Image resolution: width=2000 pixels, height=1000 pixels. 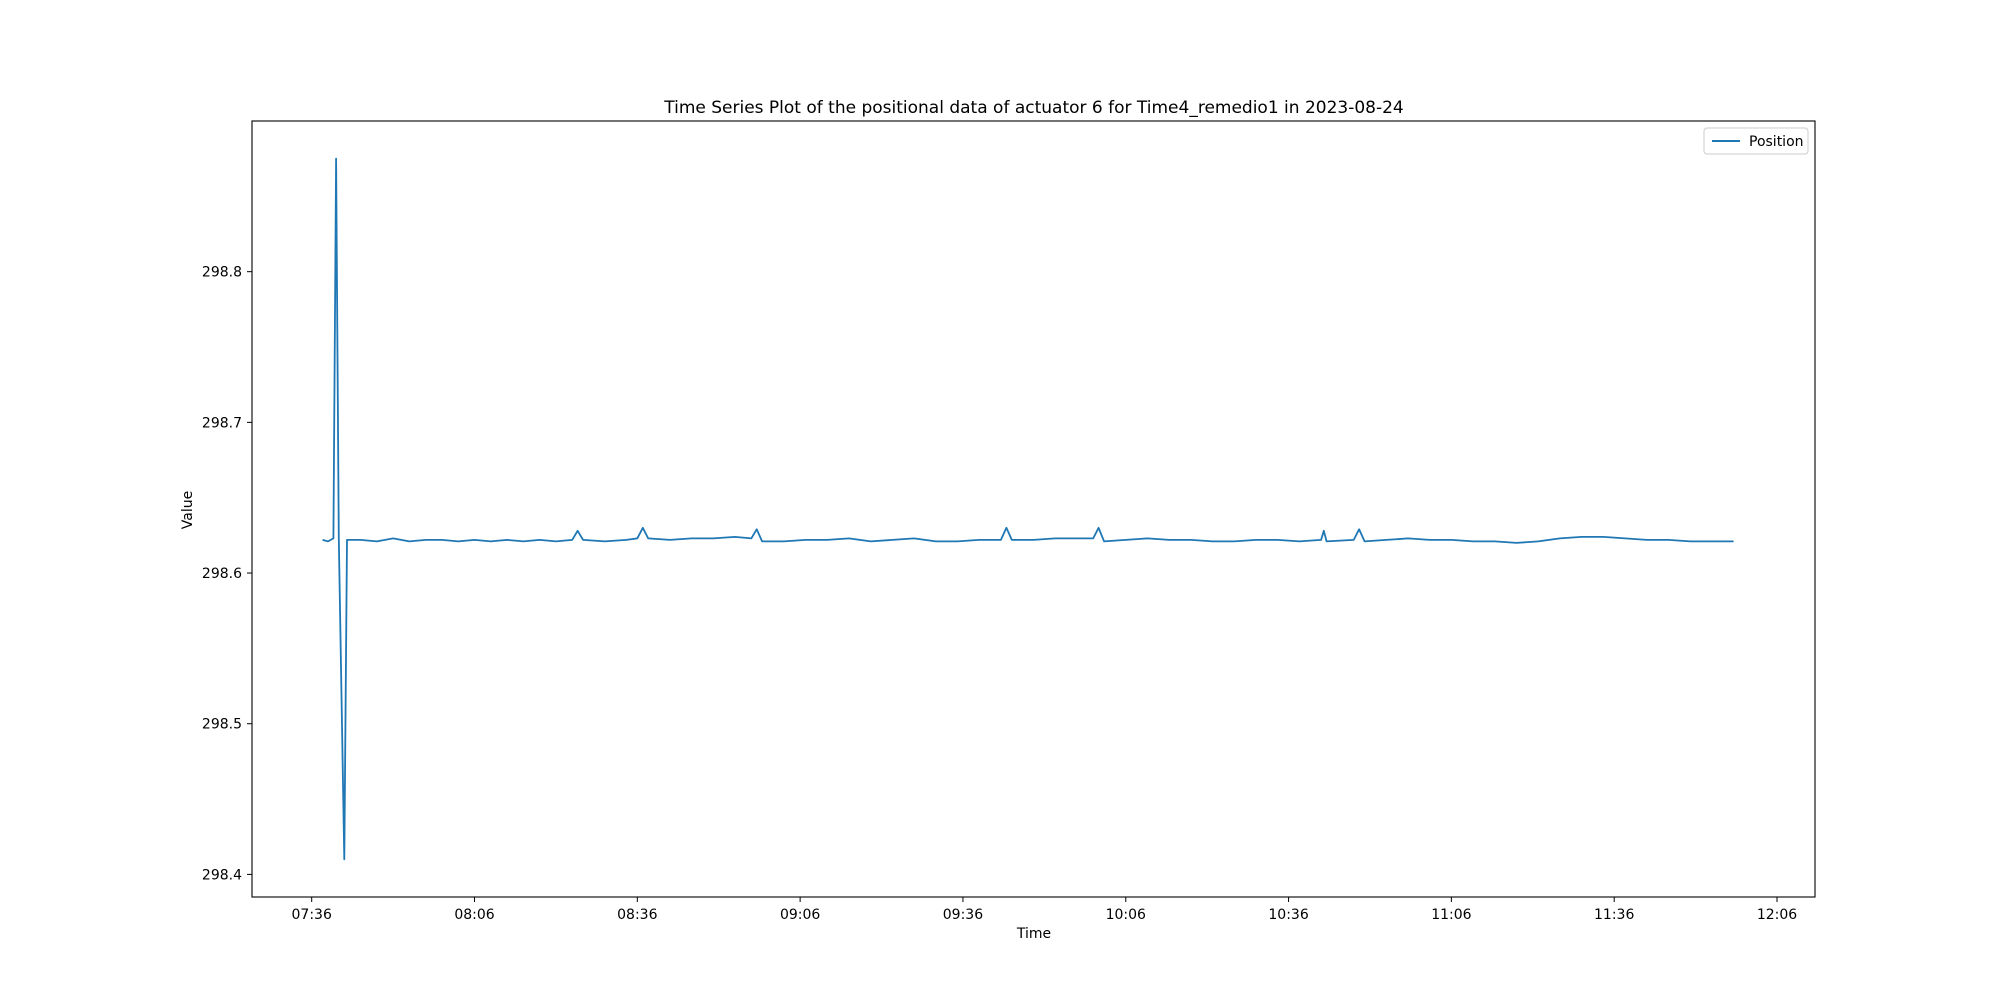 I want to click on x-tick-label: 09:06, so click(x=800, y=915).